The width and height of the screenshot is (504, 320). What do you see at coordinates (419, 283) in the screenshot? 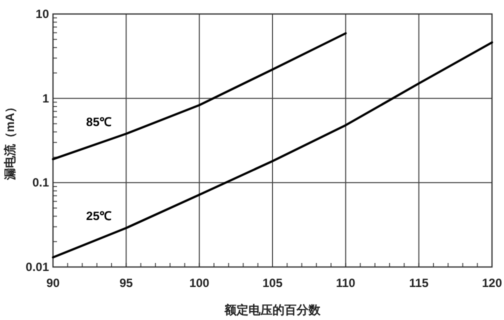
I see `x-tick-label: 115` at bounding box center [419, 283].